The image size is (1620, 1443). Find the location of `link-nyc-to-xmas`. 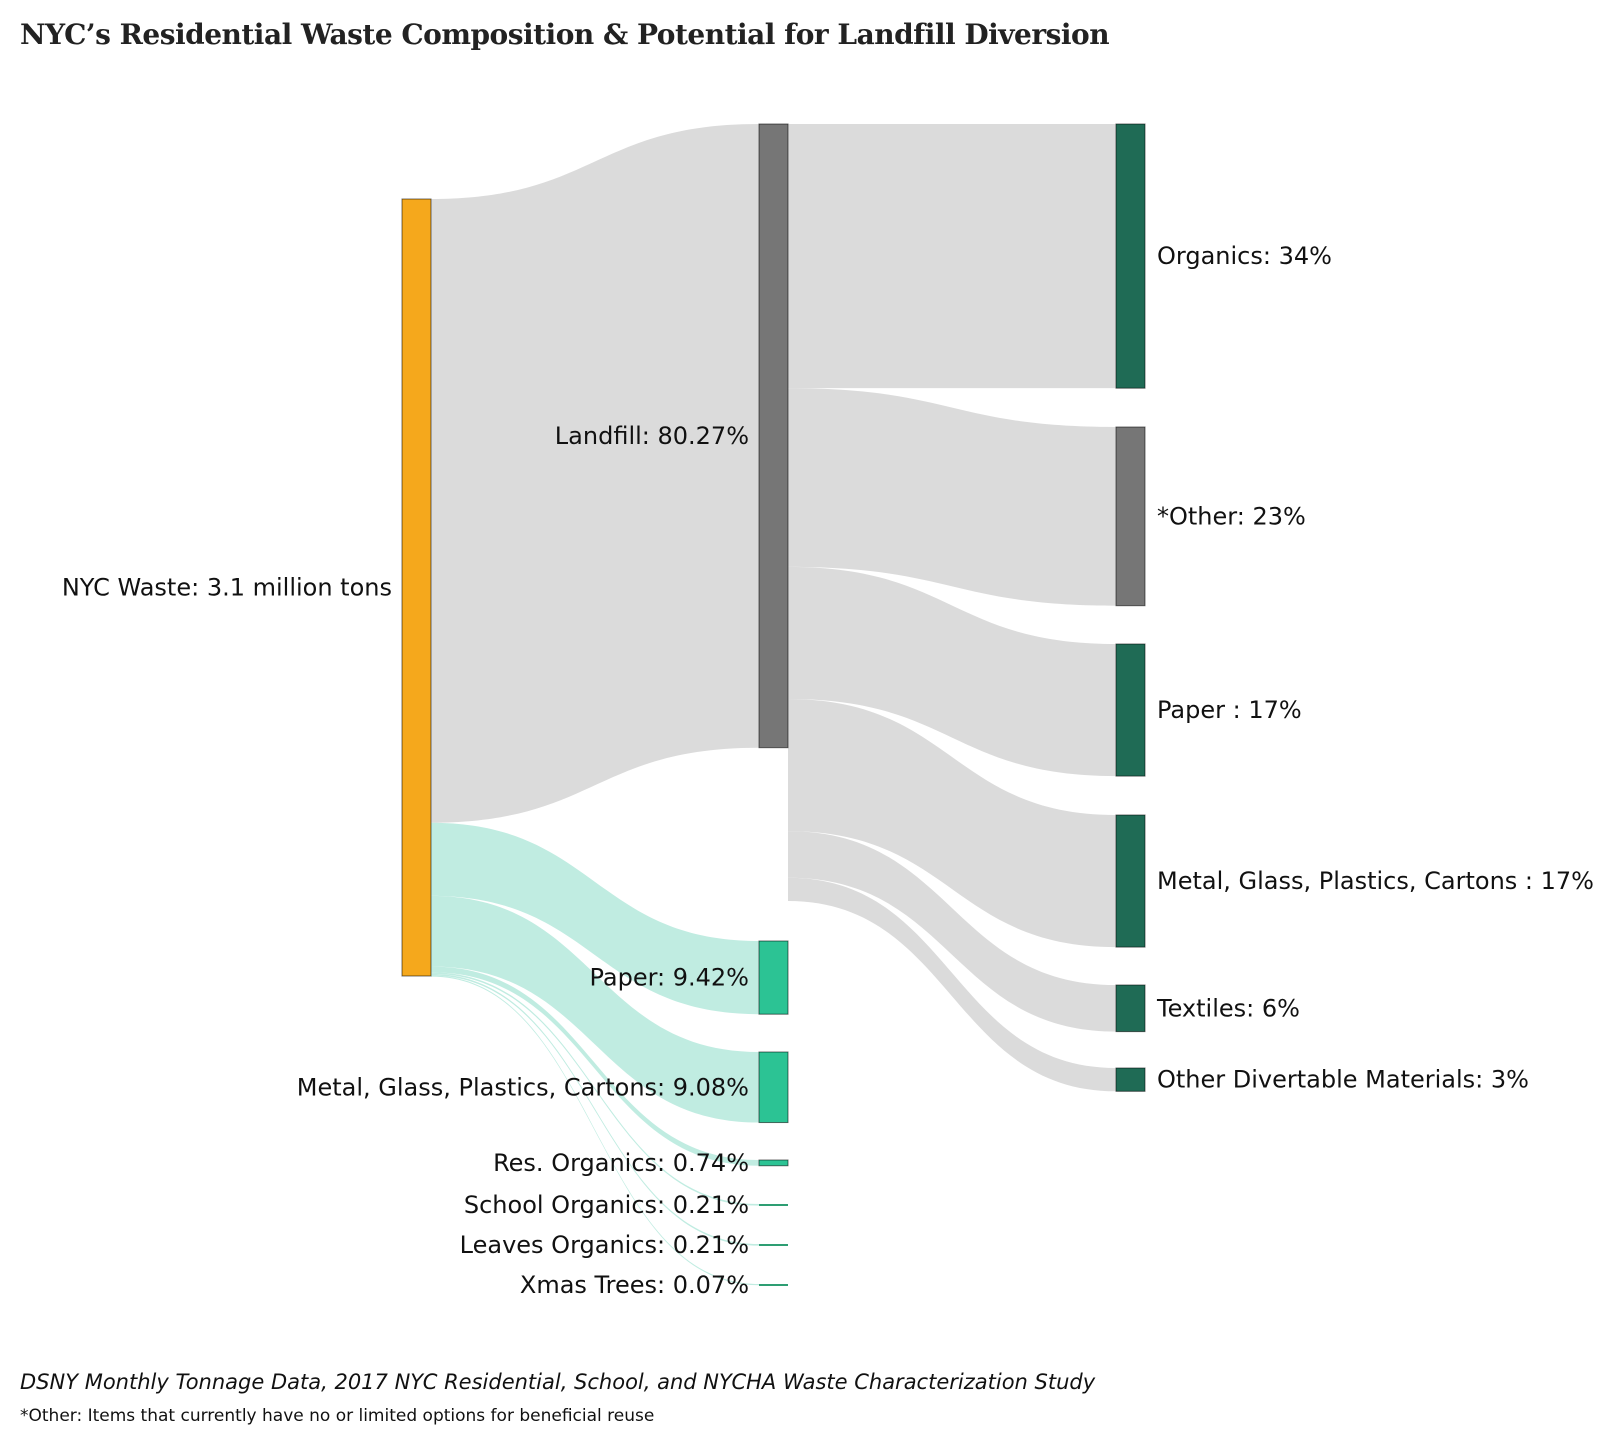

link-nyc-to-xmas is located at coordinates (595, 1130).